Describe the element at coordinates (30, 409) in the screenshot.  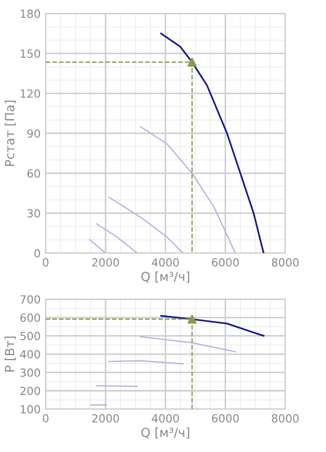
I see `y-tick-label: 100` at that location.